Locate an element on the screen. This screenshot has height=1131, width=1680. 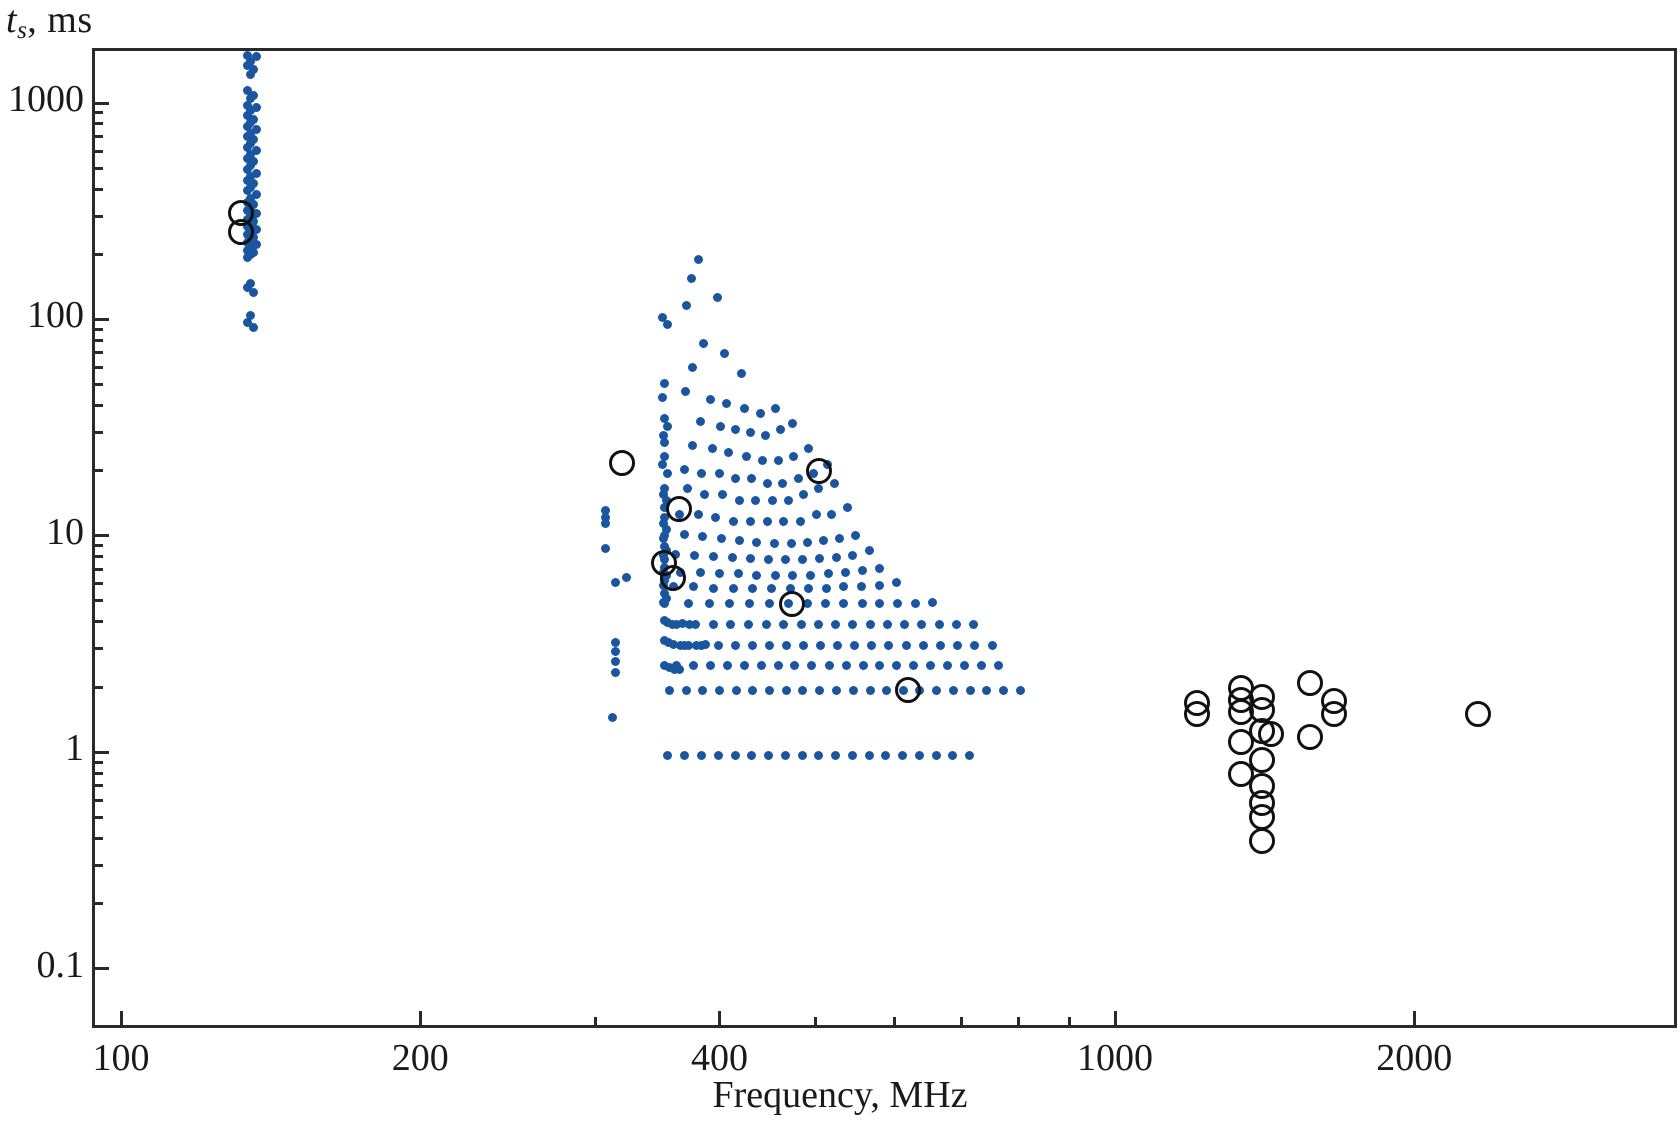
y-axis-tick-label: 100 is located at coordinates (55, 315).